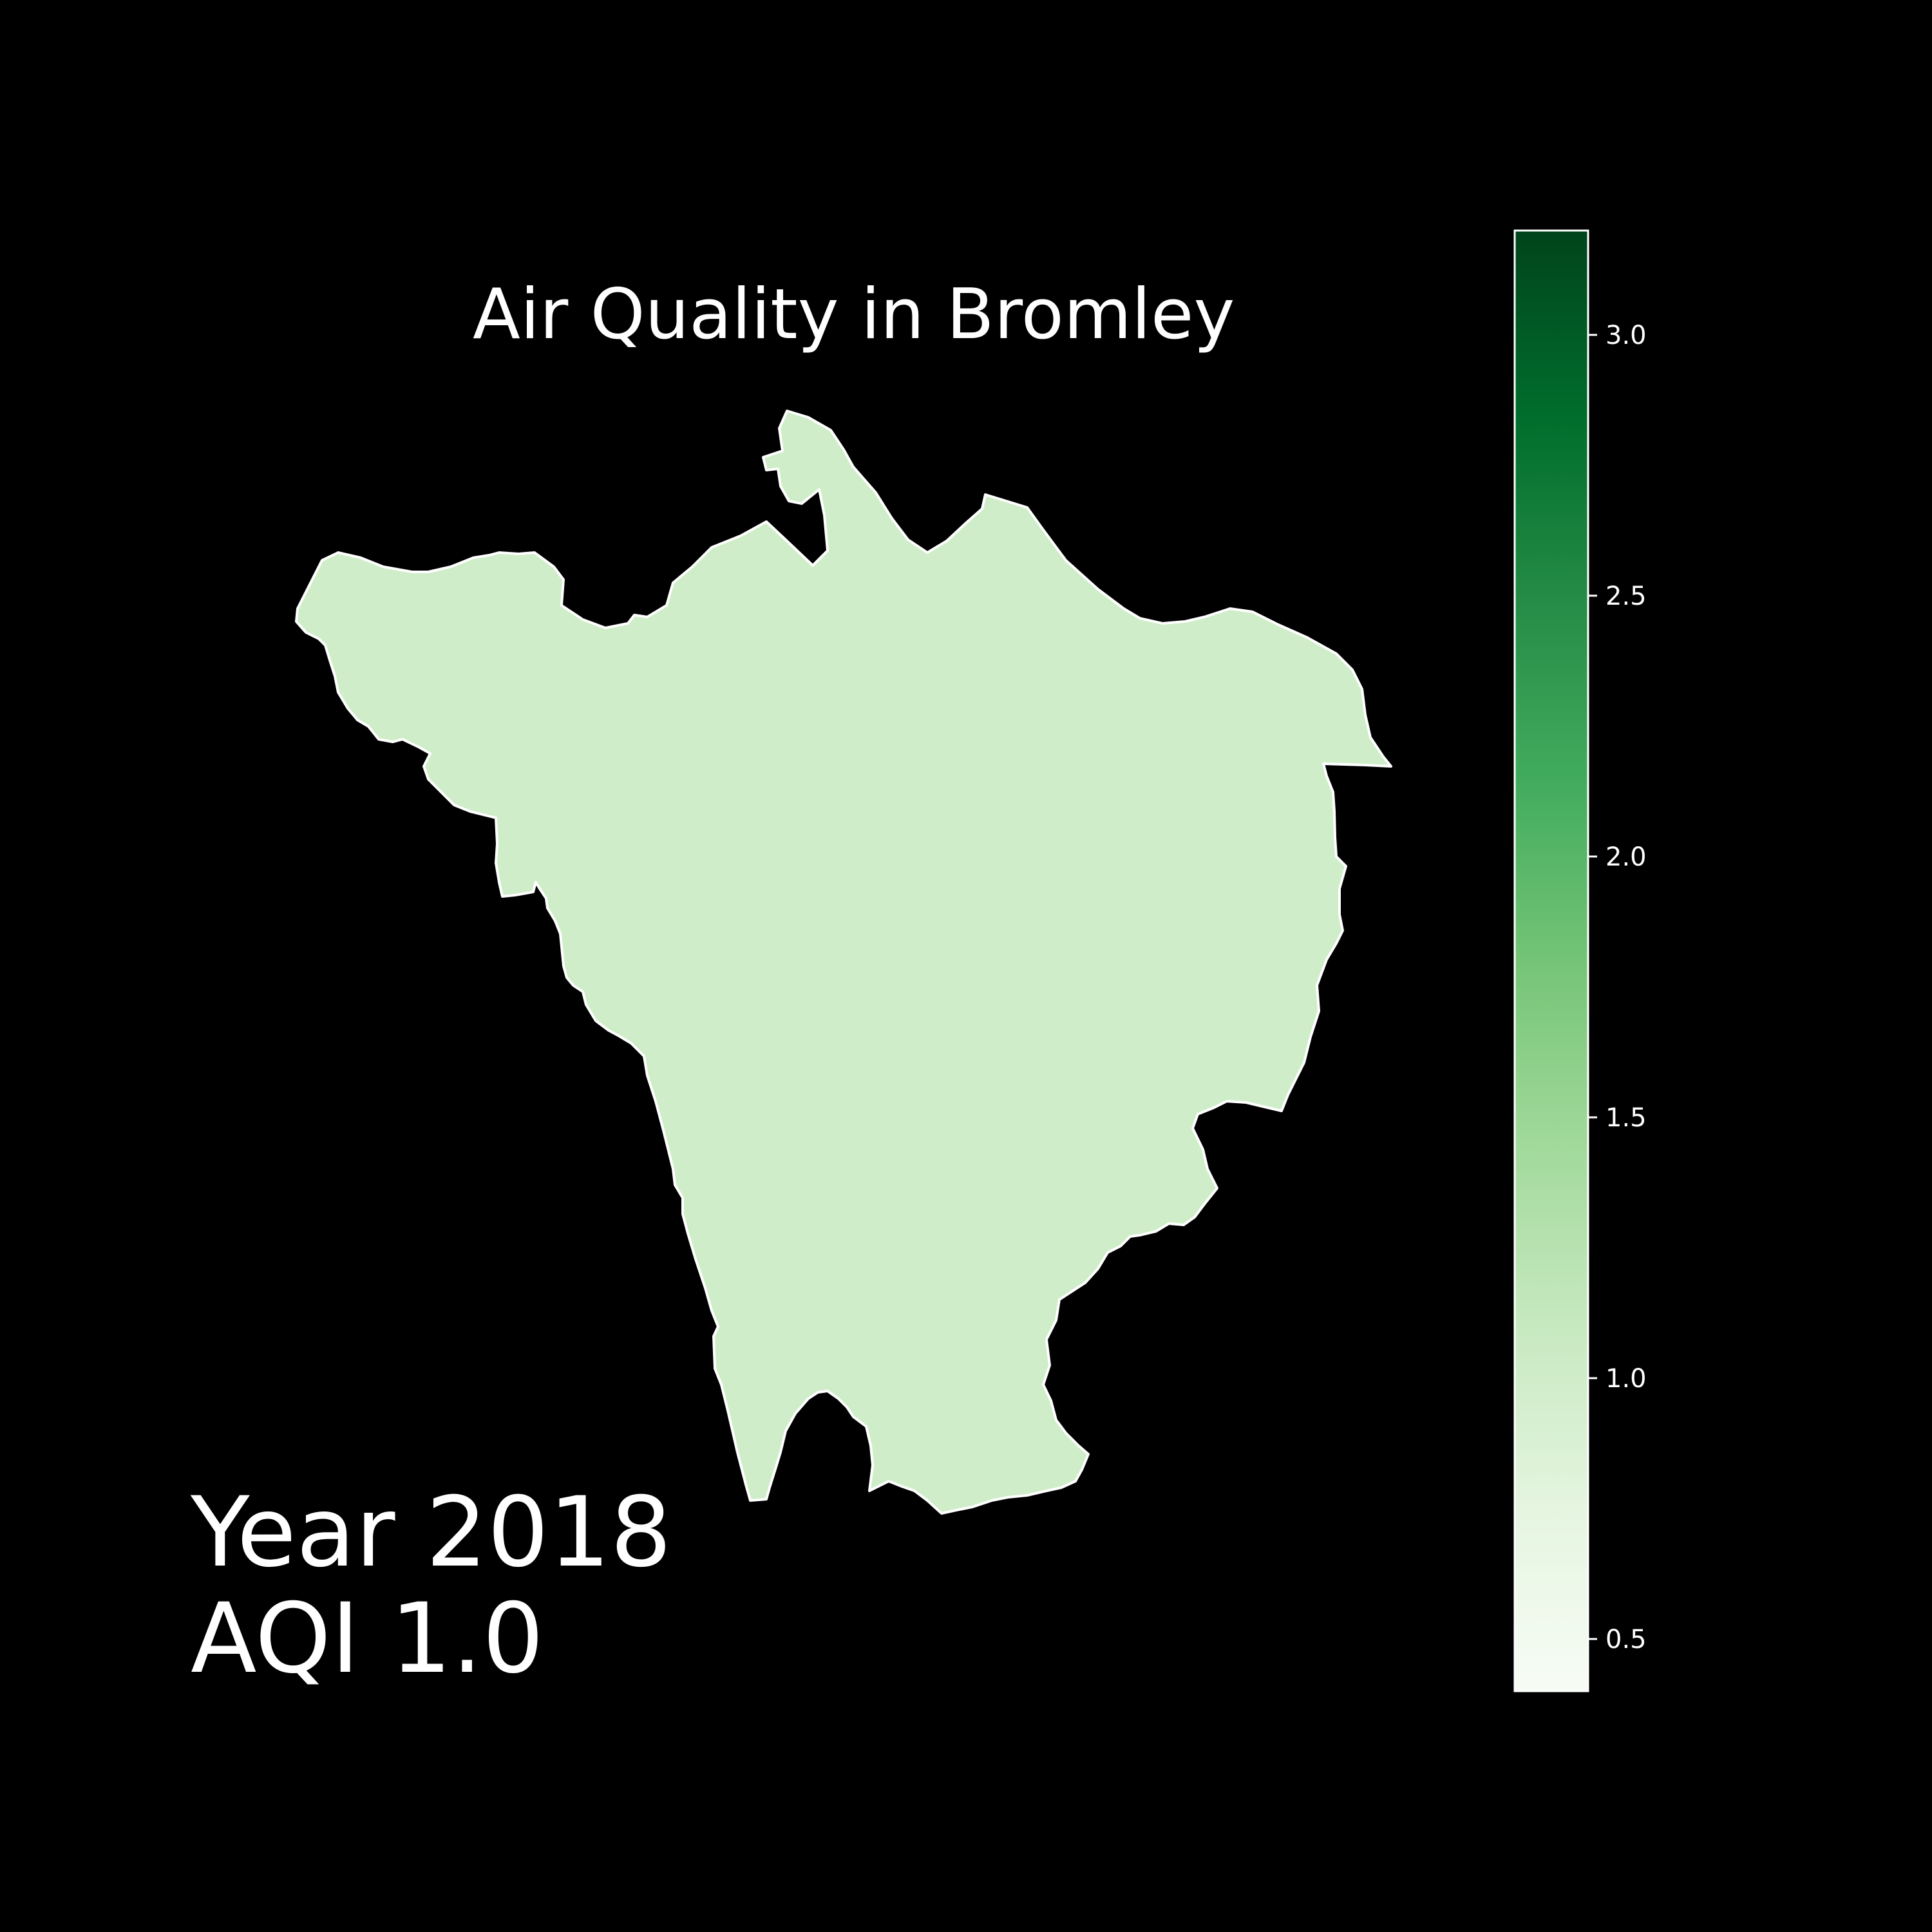 The width and height of the screenshot is (1932, 1932). What do you see at coordinates (1626, 1379) in the screenshot?
I see `colorbar-tick-label: 1.0` at bounding box center [1626, 1379].